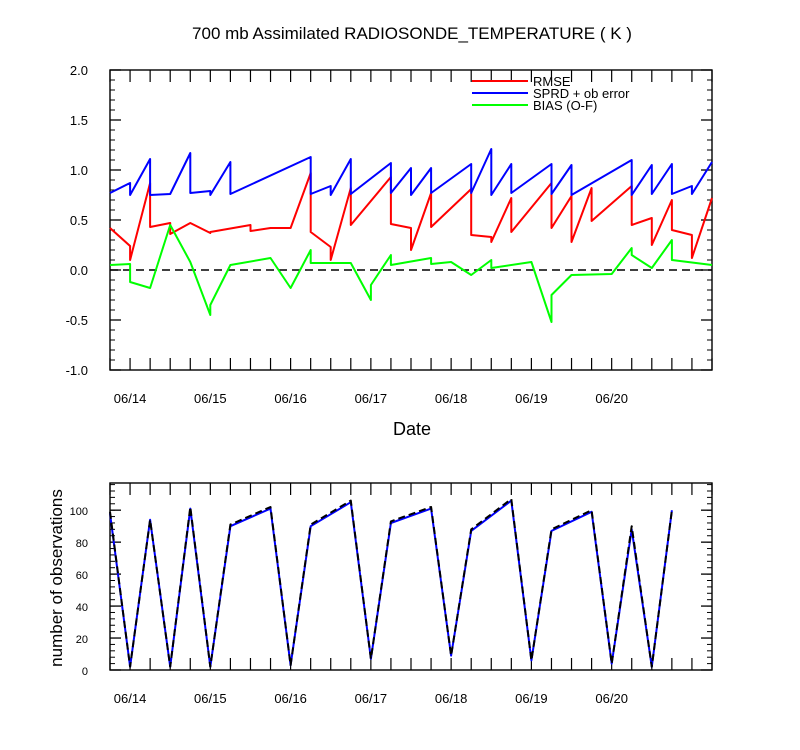  I want to click on y-tick-label: 1.0, so click(79, 170).